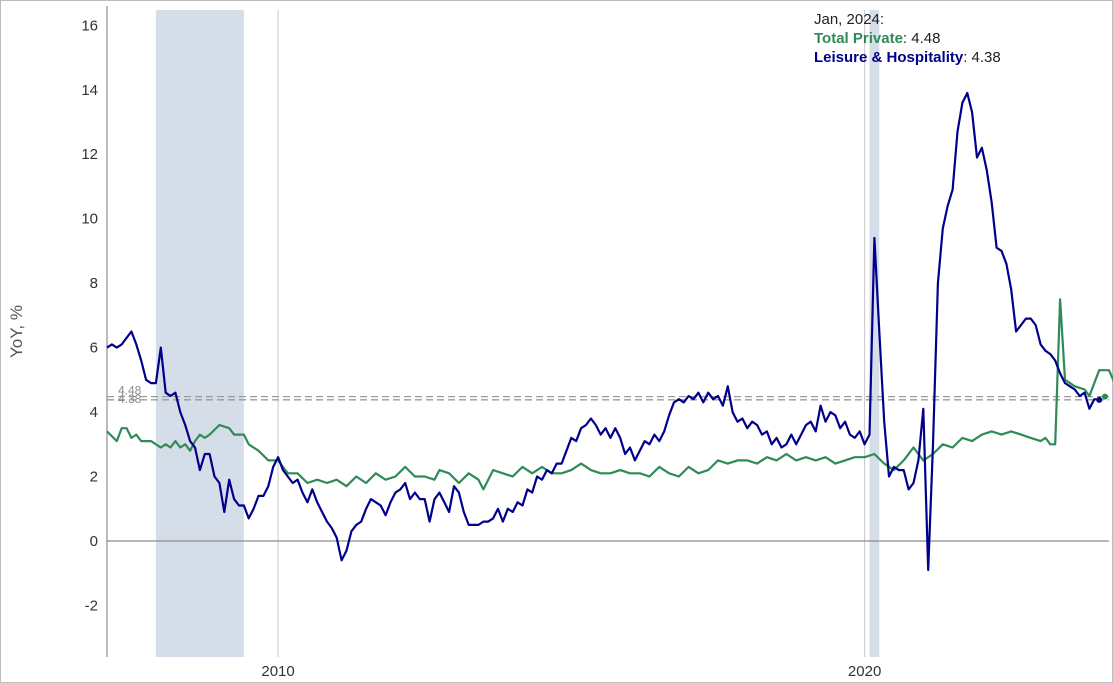 The width and height of the screenshot is (1113, 683). I want to click on y-tick-label: 0, so click(94, 541).